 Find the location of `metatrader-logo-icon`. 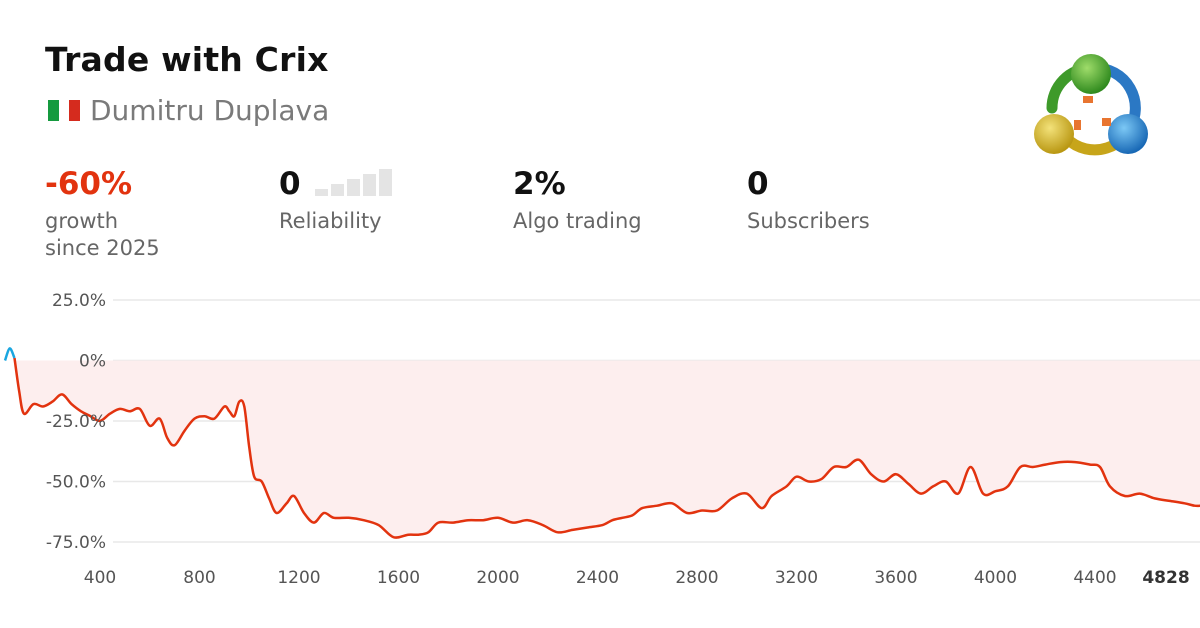

metatrader-logo-icon is located at coordinates (1091, 105).